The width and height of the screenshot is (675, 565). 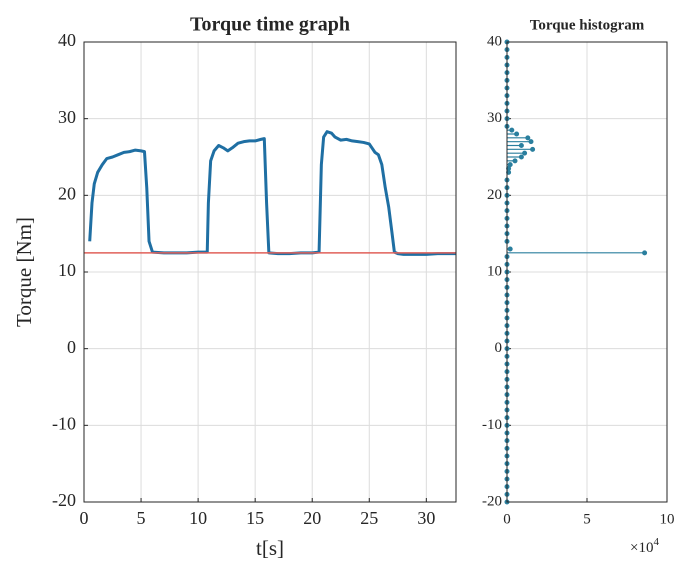 What do you see at coordinates (426, 518) in the screenshot?
I see `x-tick-label: 30` at bounding box center [426, 518].